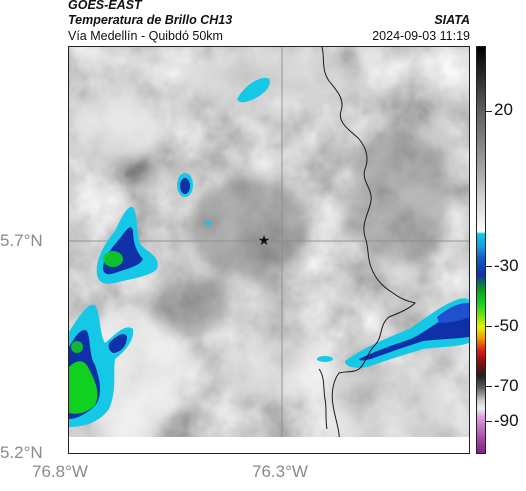 This screenshot has height=491, width=526. Describe the element at coordinates (368, 250) in the screenshot. I see `border-line` at that location.